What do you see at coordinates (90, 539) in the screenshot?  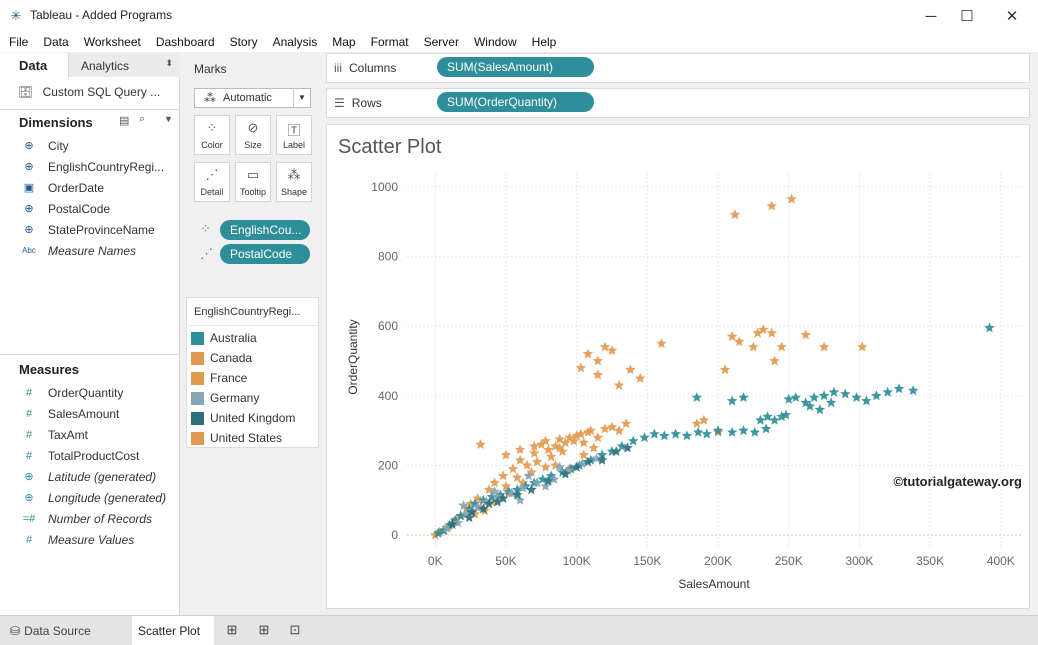 I see `measure-field: # Measure Values` at bounding box center [90, 539].